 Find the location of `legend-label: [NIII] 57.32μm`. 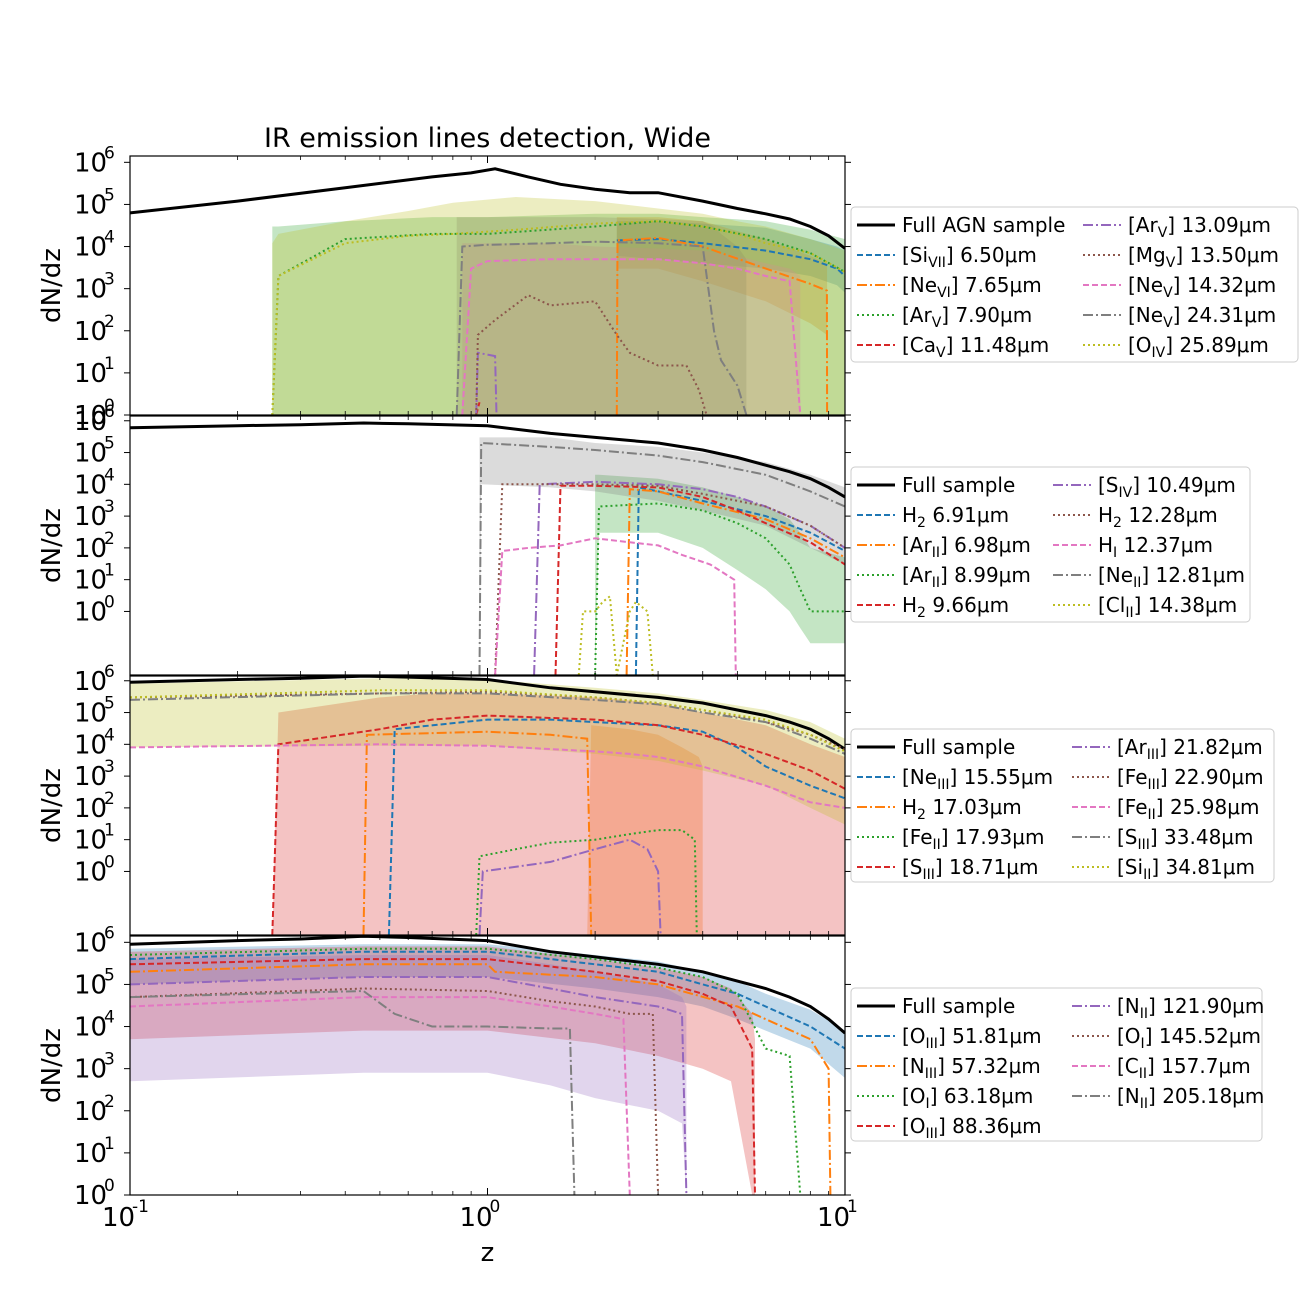

legend-label: [NIII] 57.32μm is located at coordinates (971, 1068).